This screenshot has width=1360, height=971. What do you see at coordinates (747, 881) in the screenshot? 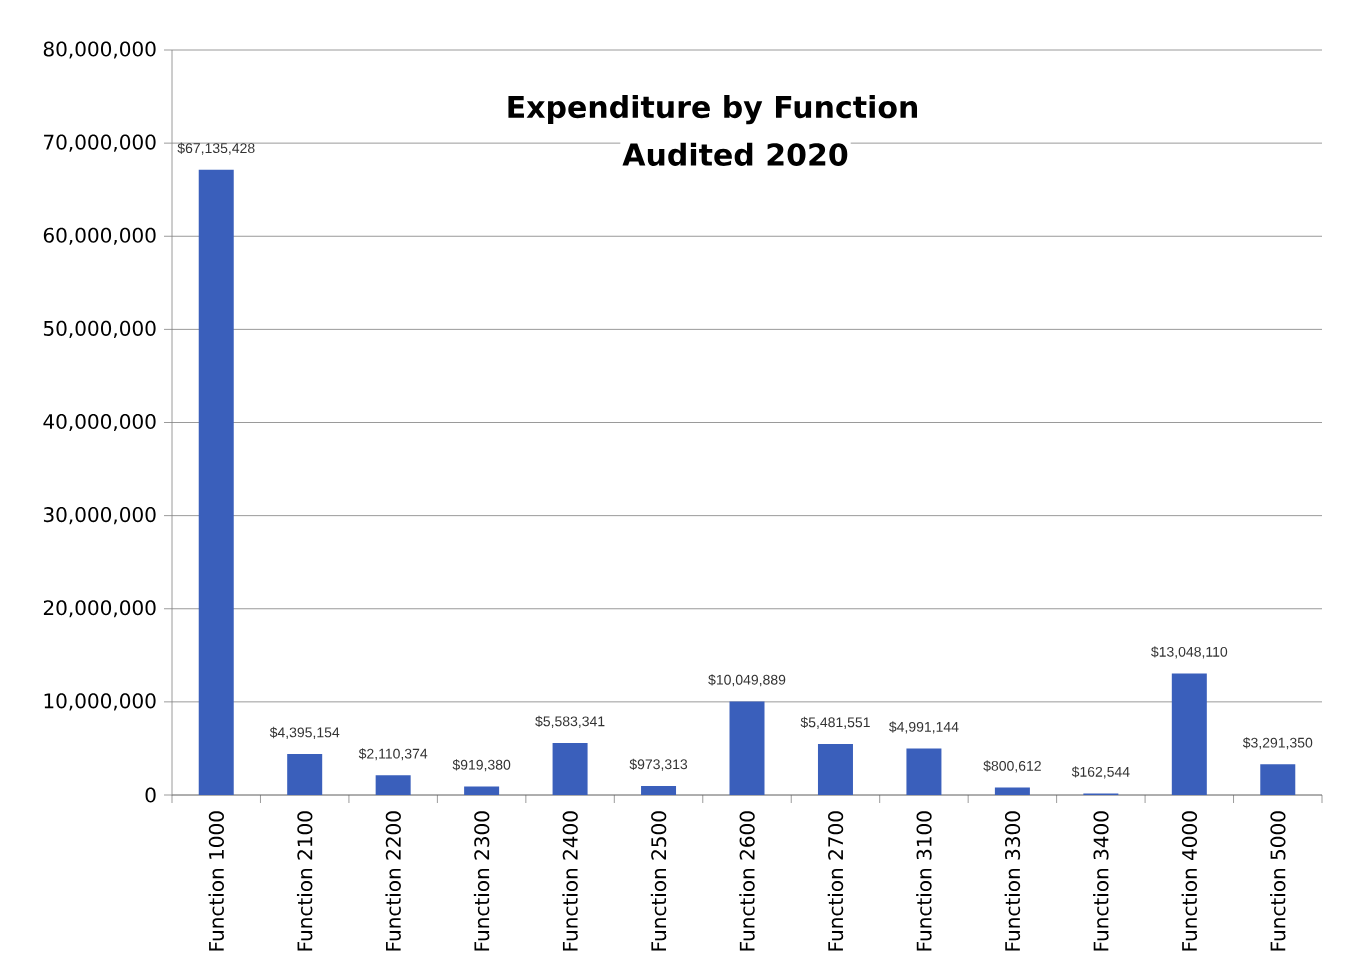
I see `x-tick-label: Function 2600` at bounding box center [747, 881].